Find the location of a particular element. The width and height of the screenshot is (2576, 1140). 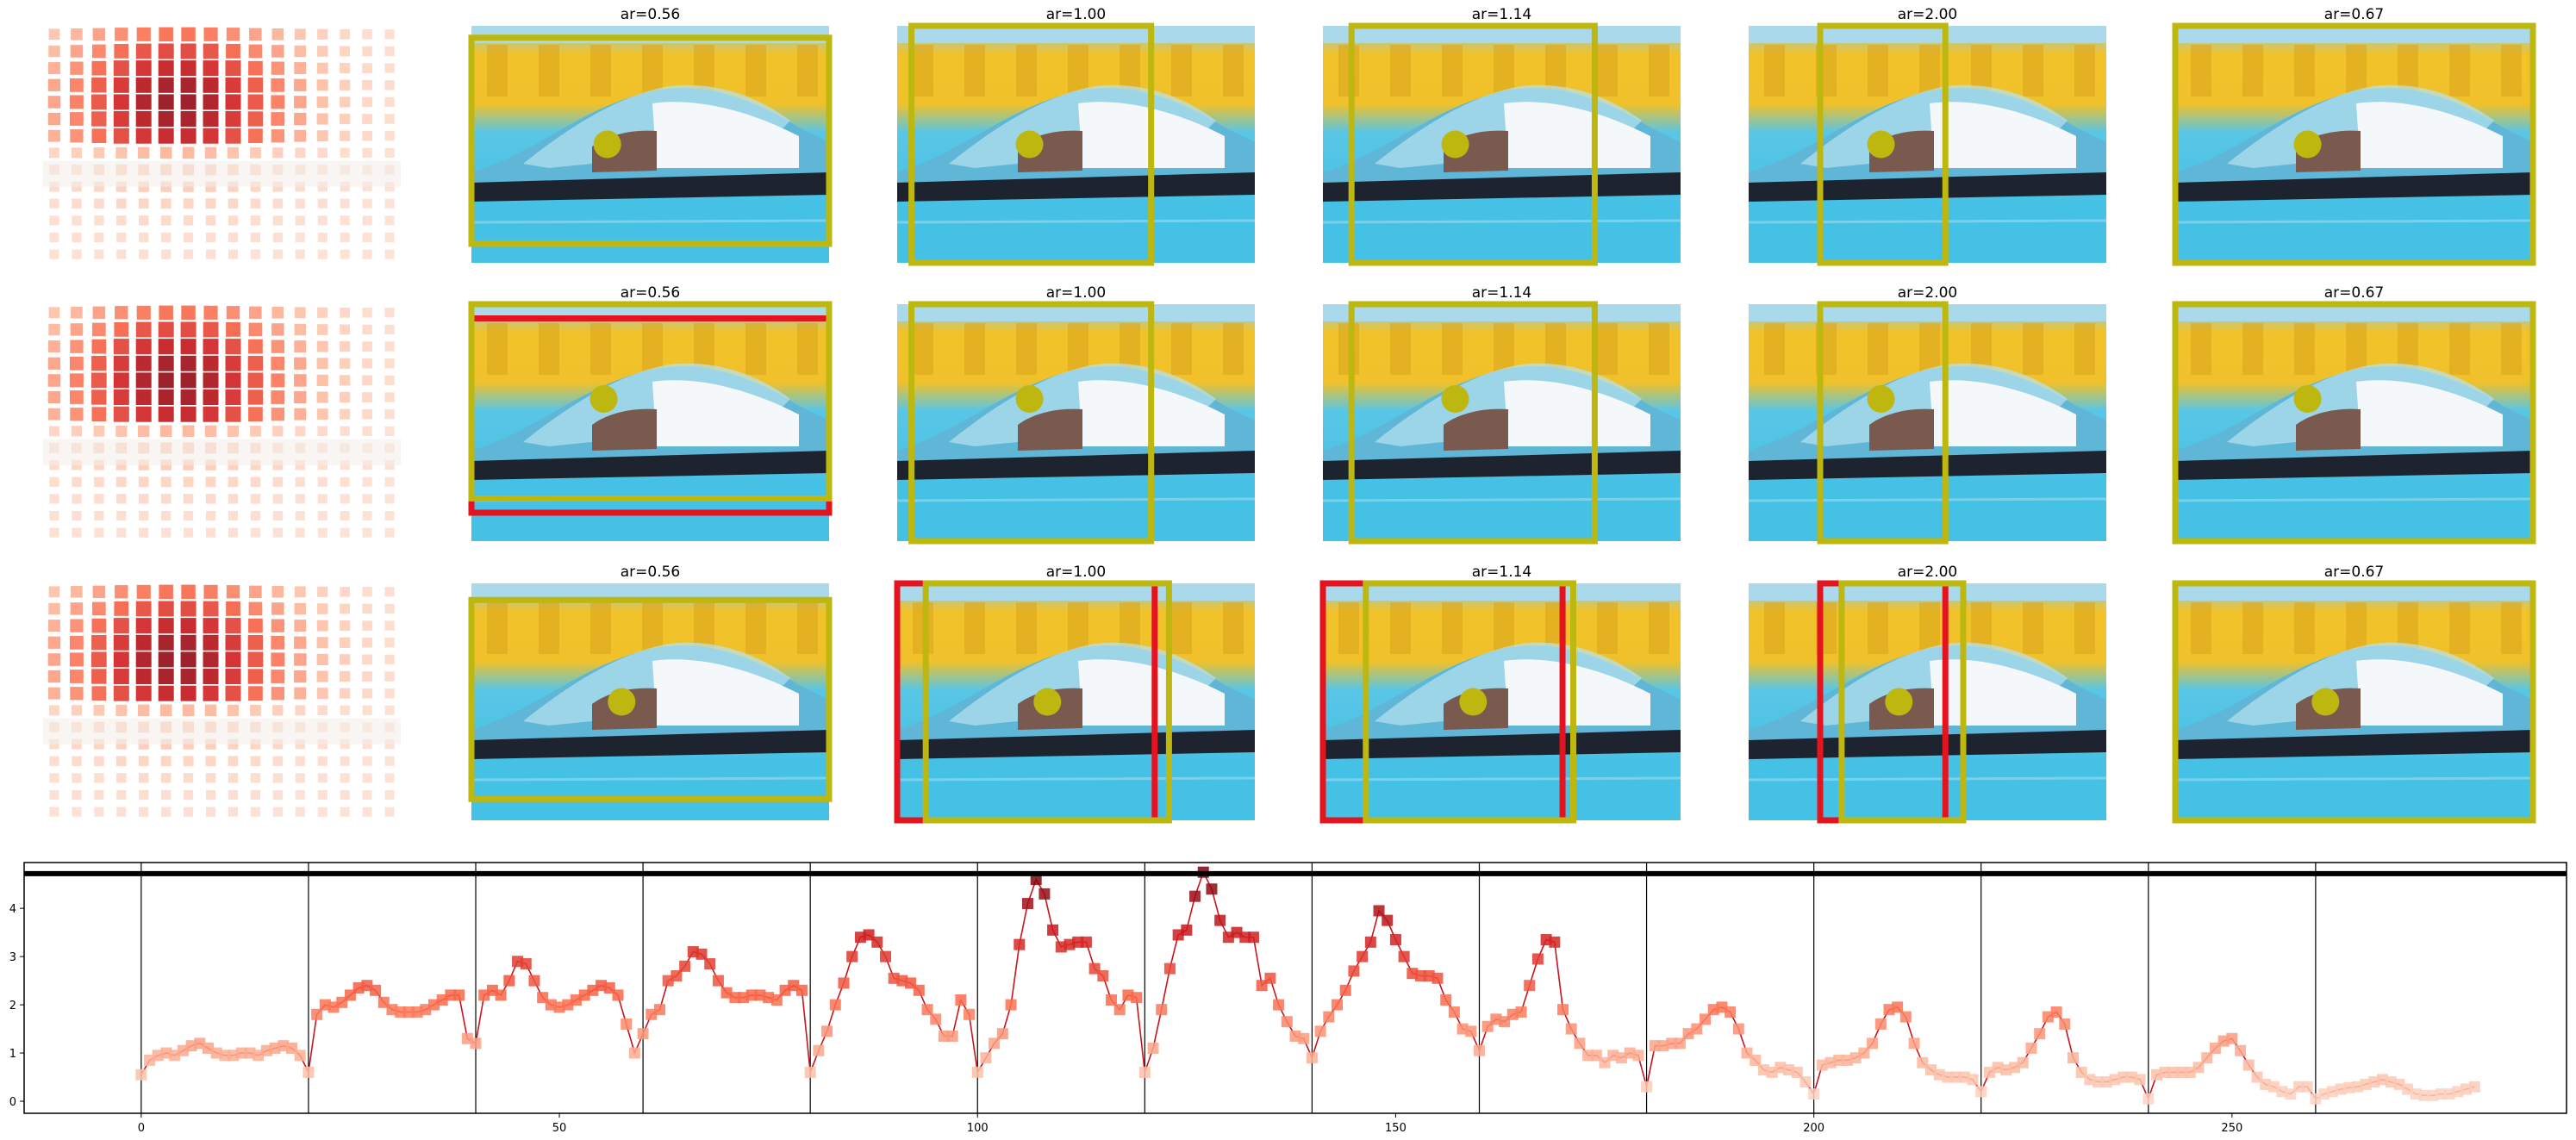

panel-title: ar=2.00 is located at coordinates (1928, 572).